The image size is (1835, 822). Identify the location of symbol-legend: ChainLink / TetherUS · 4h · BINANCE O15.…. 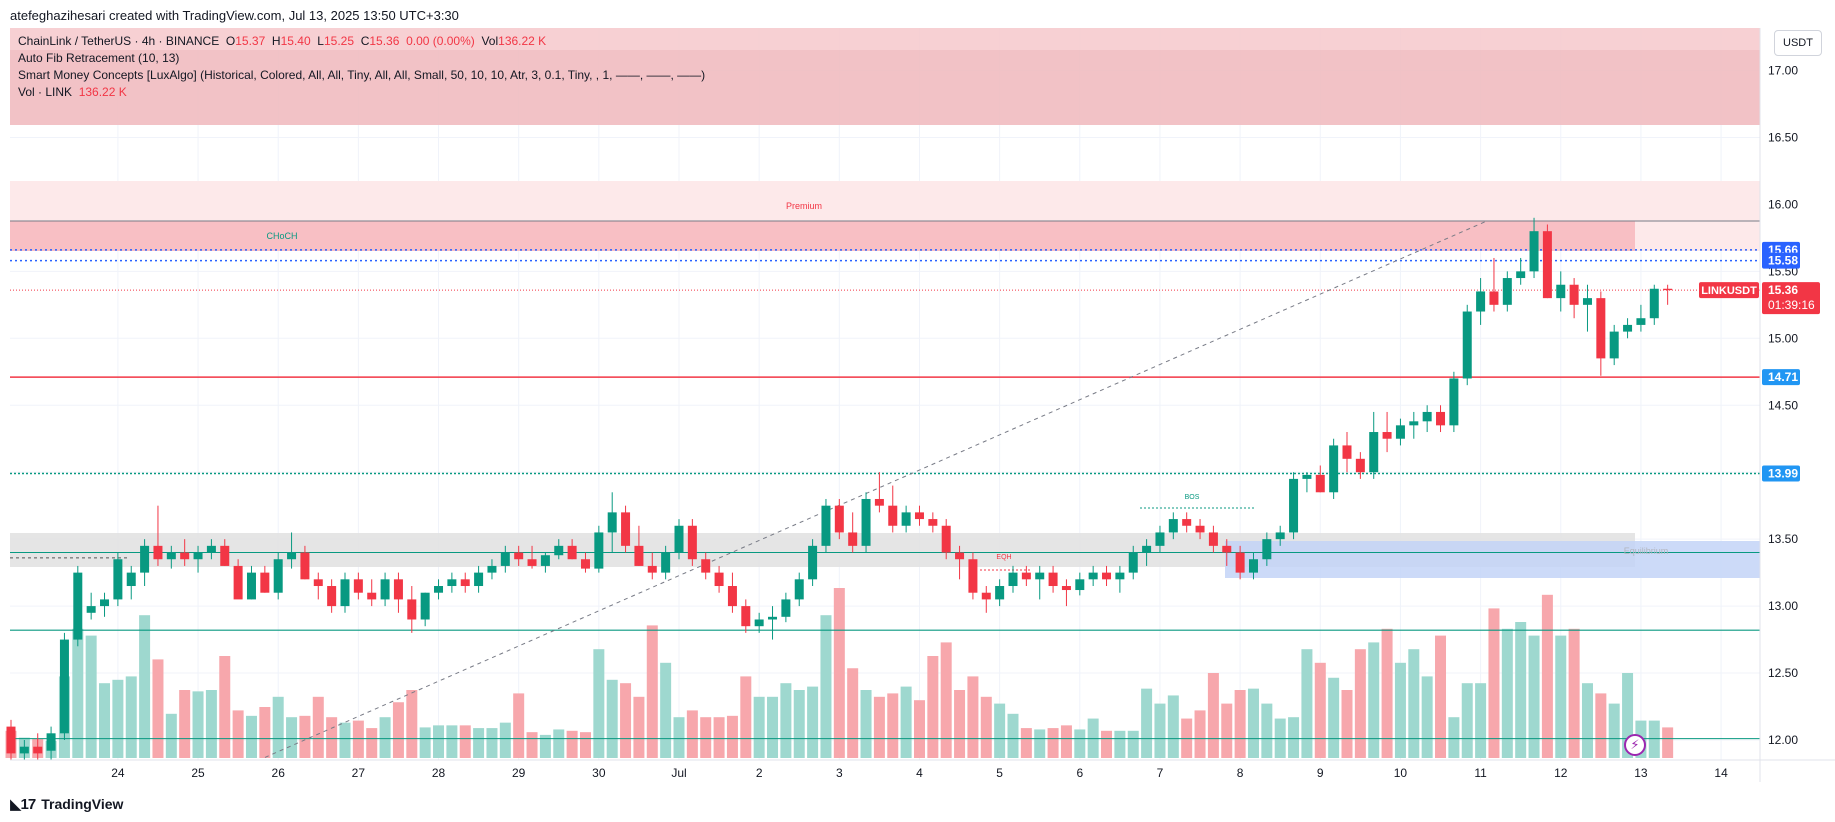
(282, 41).